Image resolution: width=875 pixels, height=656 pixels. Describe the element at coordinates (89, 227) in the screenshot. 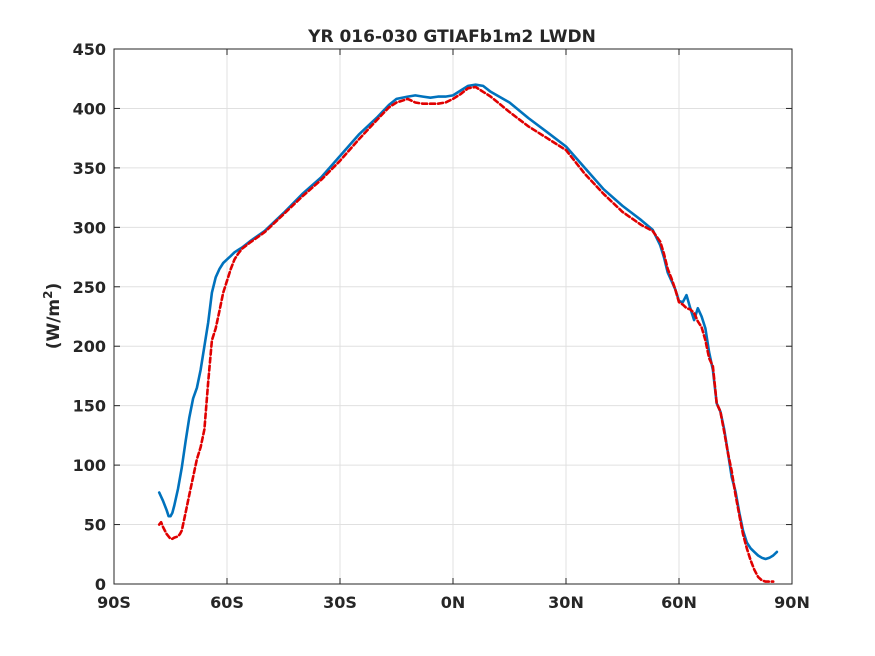

I see `y-tick-label: 300` at that location.